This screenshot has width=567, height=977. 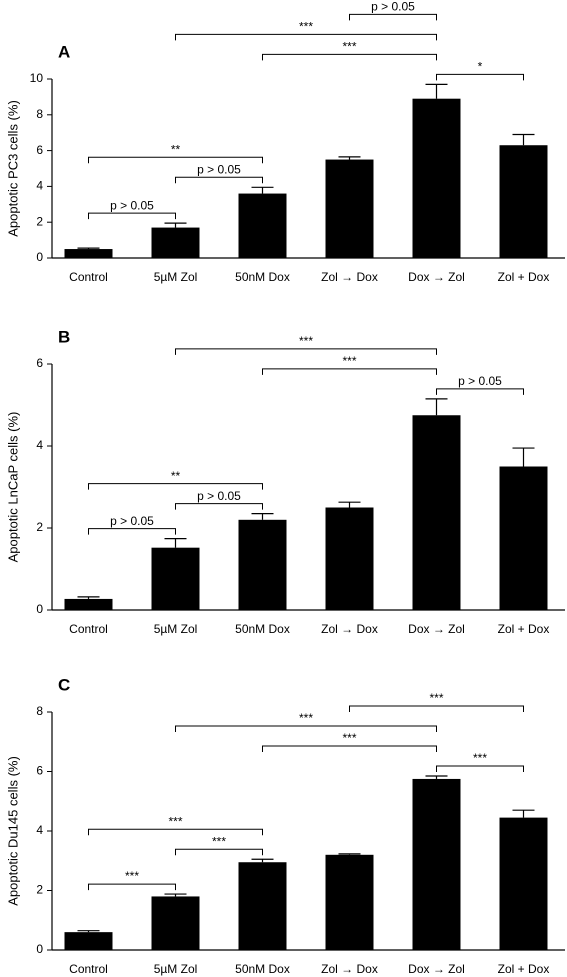 What do you see at coordinates (12, 168) in the screenshot?
I see `y-axis-label: Apoptotic PC3 cells (%)` at bounding box center [12, 168].